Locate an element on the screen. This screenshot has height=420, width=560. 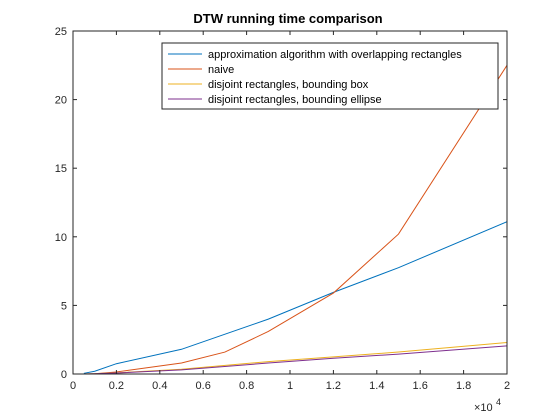
x-tick-label: 0.8 is located at coordinates (246, 386).